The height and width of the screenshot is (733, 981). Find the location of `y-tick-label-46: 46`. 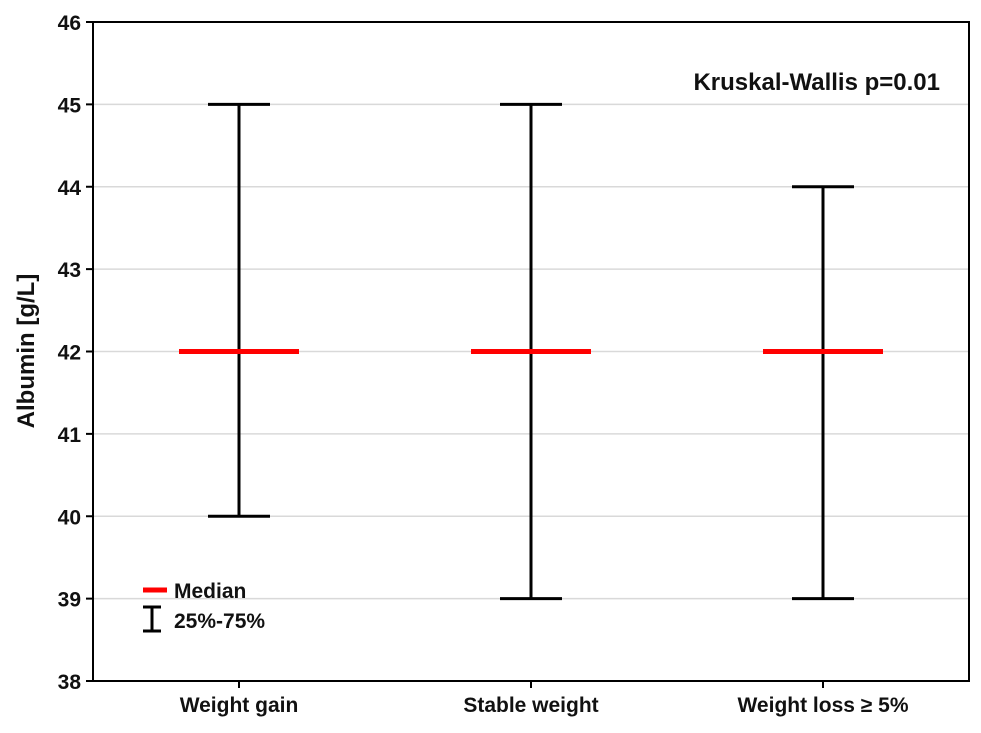

y-tick-label-46: 46 is located at coordinates (69, 23).